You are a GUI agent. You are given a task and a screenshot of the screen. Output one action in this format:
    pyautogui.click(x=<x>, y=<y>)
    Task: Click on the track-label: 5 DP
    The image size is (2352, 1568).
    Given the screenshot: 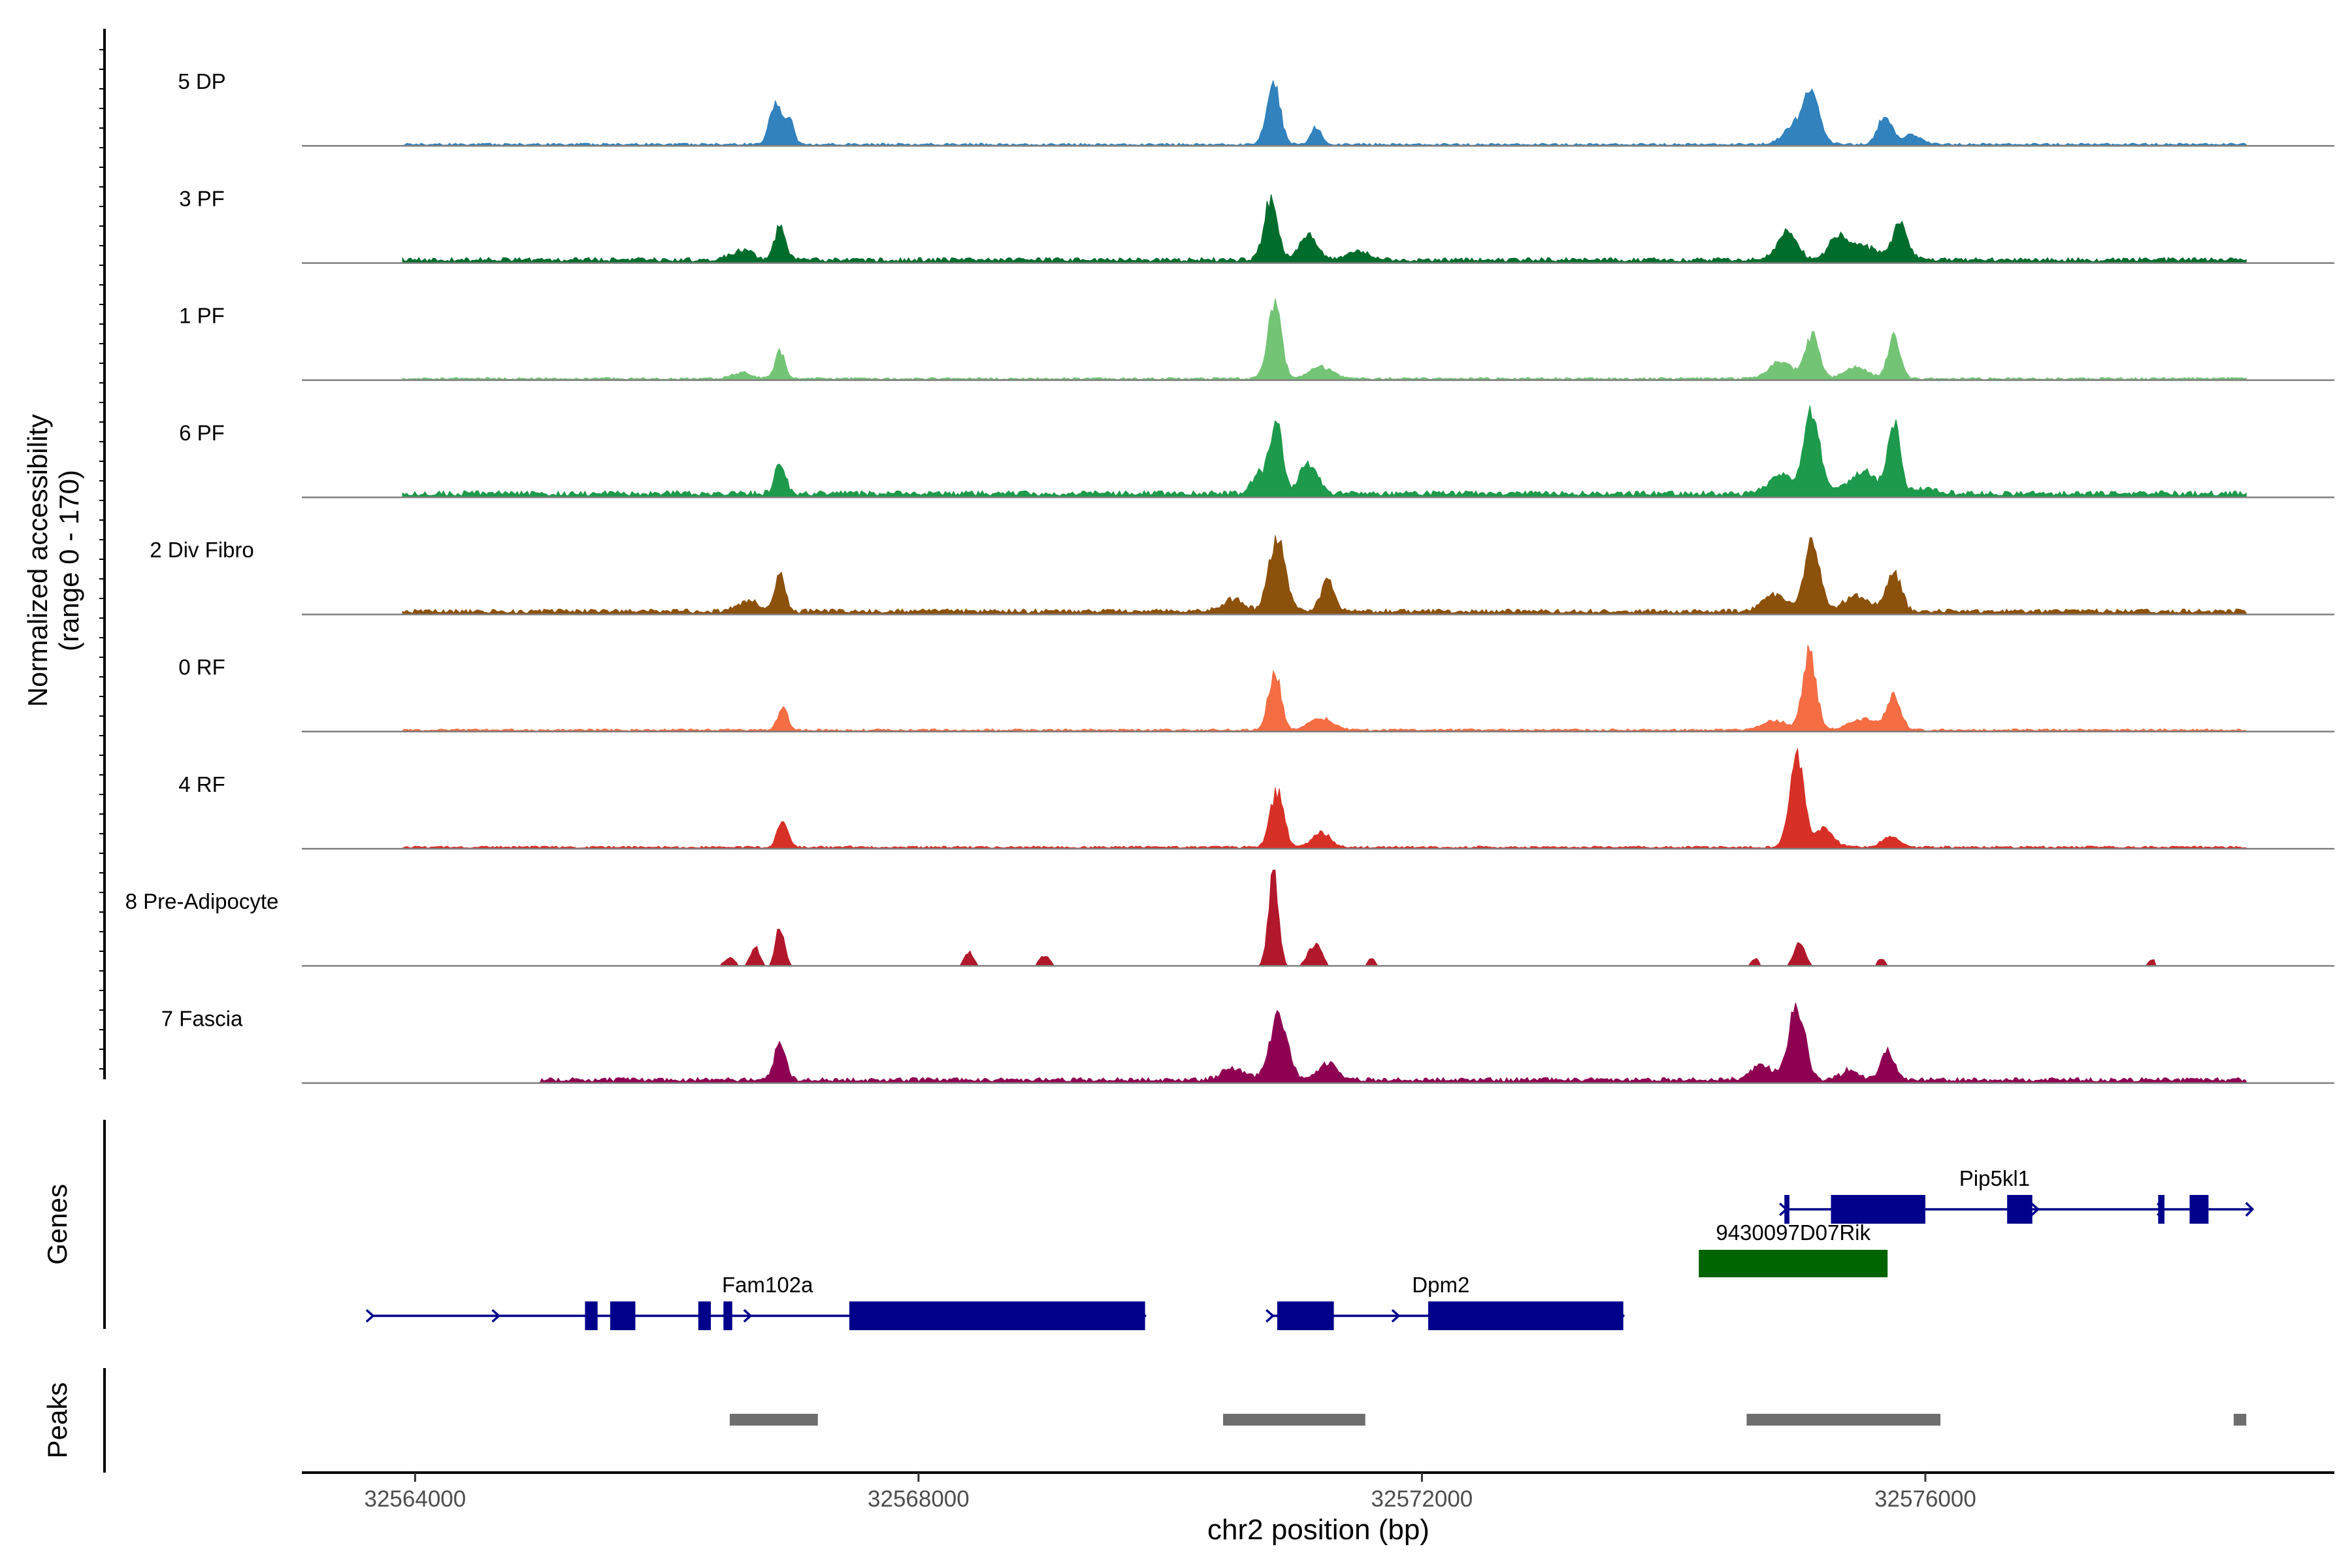 What is the action you would take?
    pyautogui.click(x=201, y=81)
    